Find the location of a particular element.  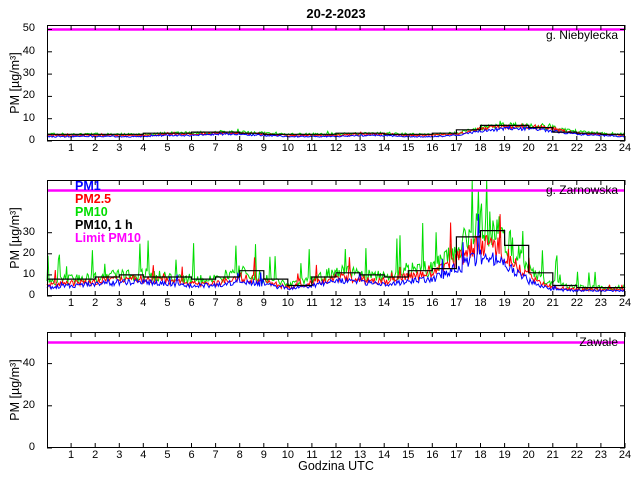

chart-title: 20-2-2023 is located at coordinates (336, 13).